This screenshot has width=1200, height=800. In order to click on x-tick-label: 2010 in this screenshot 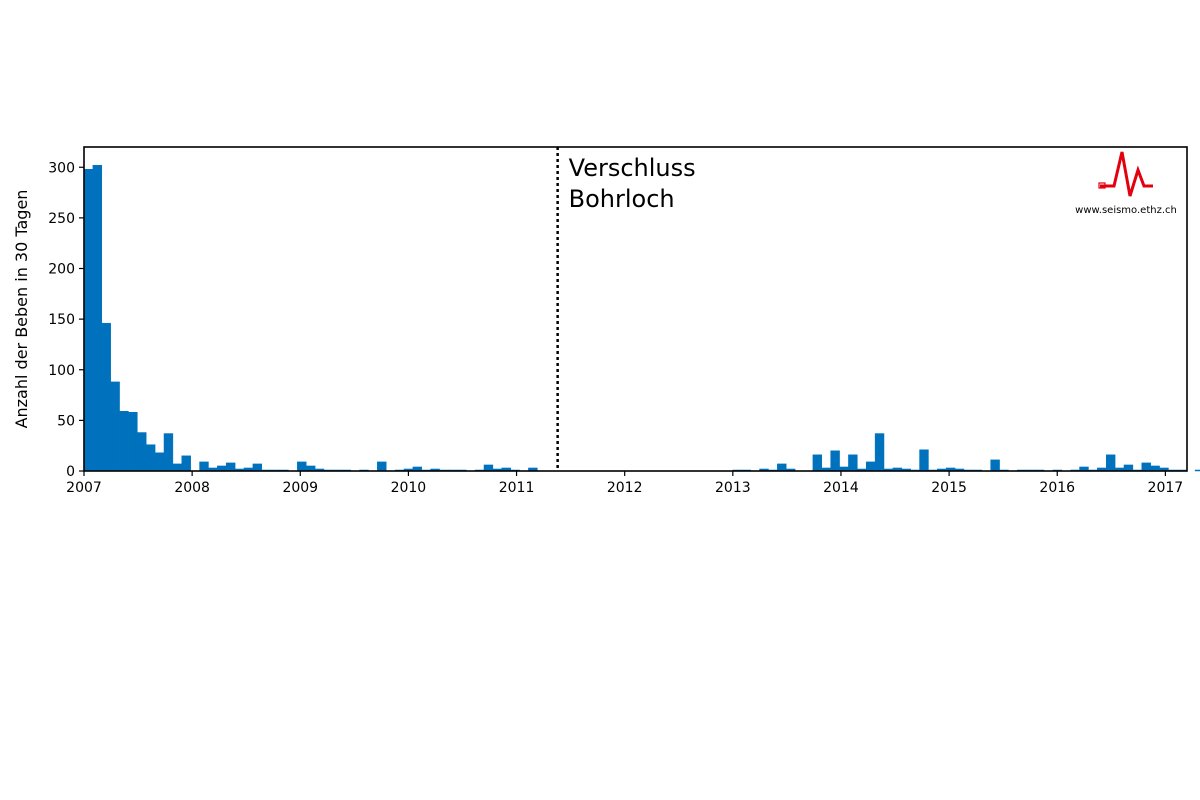, I will do `click(409, 488)`.